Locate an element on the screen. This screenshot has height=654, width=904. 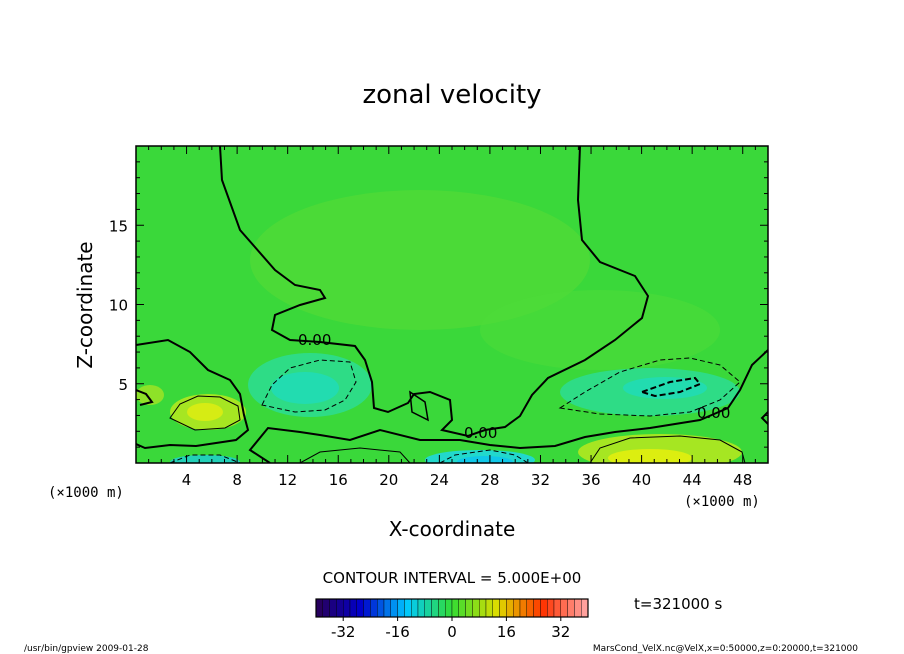
zero-contour-left is located at coordinates (193, 394).